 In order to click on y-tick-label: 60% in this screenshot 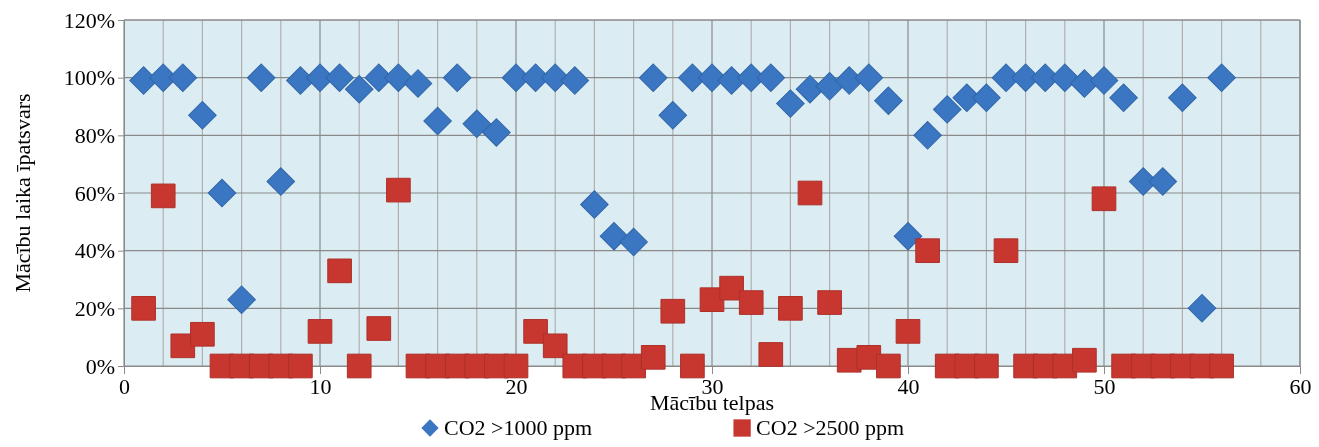, I will do `click(94, 193)`.